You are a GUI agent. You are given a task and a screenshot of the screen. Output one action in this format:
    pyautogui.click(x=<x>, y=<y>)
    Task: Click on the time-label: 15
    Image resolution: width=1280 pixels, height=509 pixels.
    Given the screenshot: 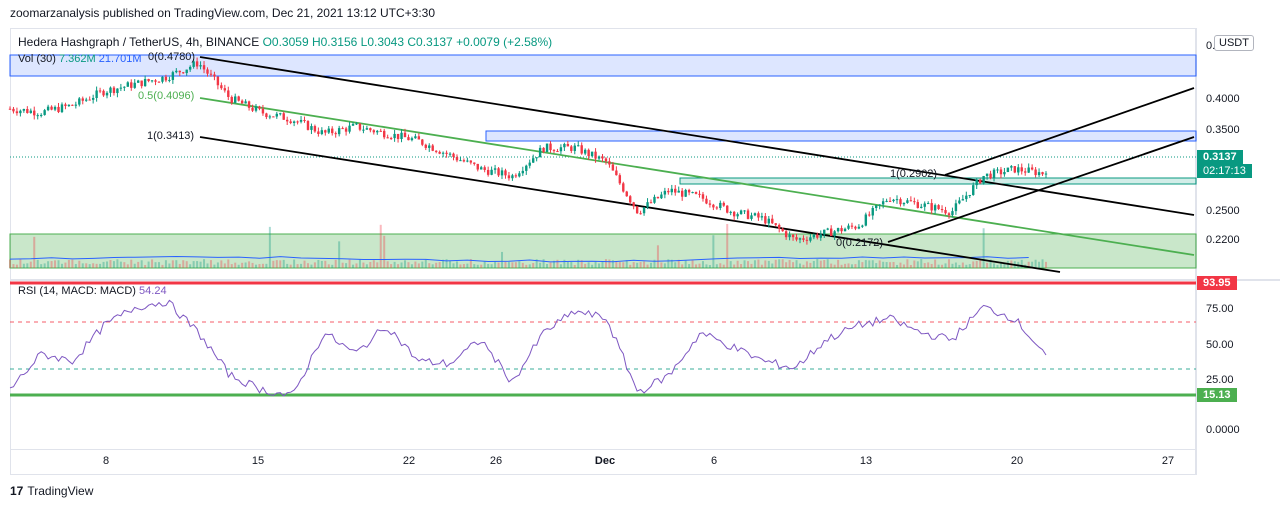 What is the action you would take?
    pyautogui.click(x=258, y=461)
    